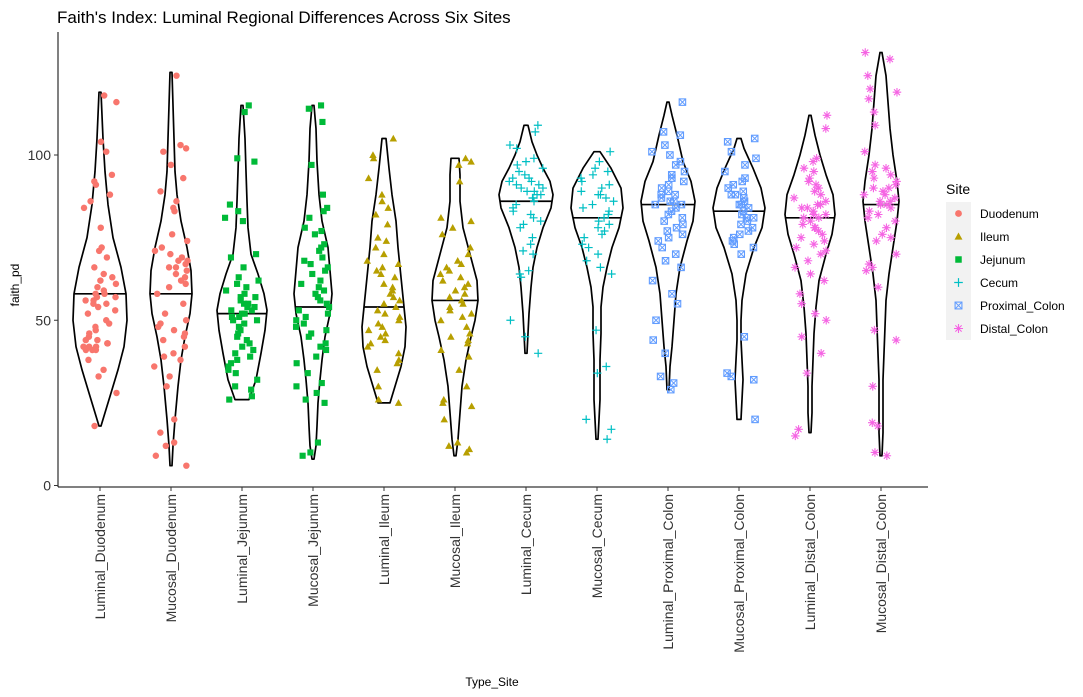  I want to click on y-axis-title: faith_pd, so click(15, 285).